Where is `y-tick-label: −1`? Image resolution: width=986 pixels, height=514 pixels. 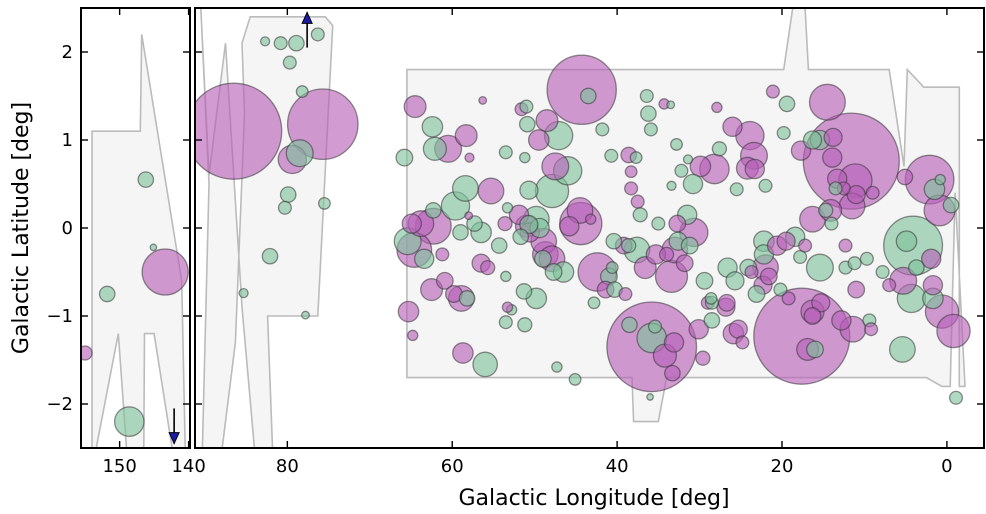
y-tick-label: −1 is located at coordinates (59, 316).